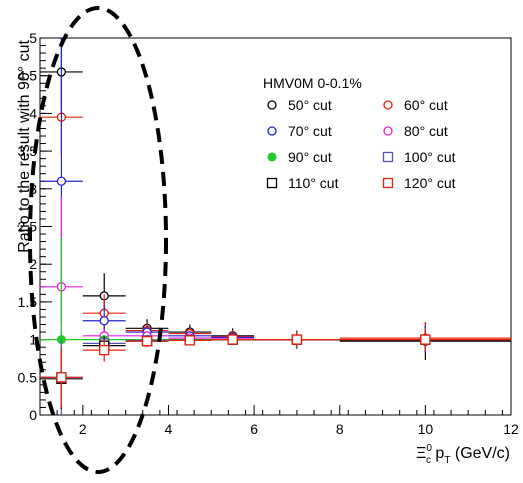  Describe the element at coordinates (480, 453) in the screenshot. I see `x-axis-title-units: (GeV/c)` at that location.